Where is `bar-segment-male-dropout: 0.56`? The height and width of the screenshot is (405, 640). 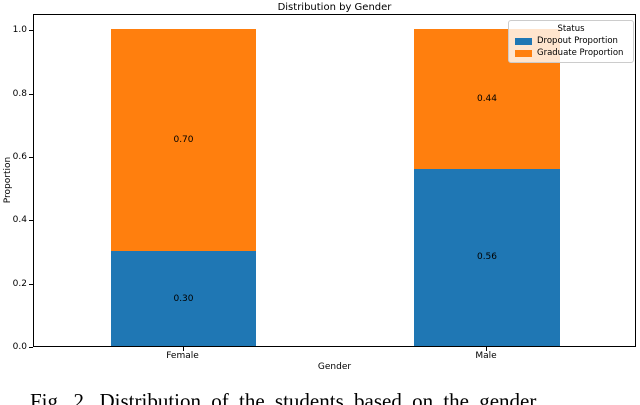 bar-segment-male-dropout: 0.56 is located at coordinates (487, 257).